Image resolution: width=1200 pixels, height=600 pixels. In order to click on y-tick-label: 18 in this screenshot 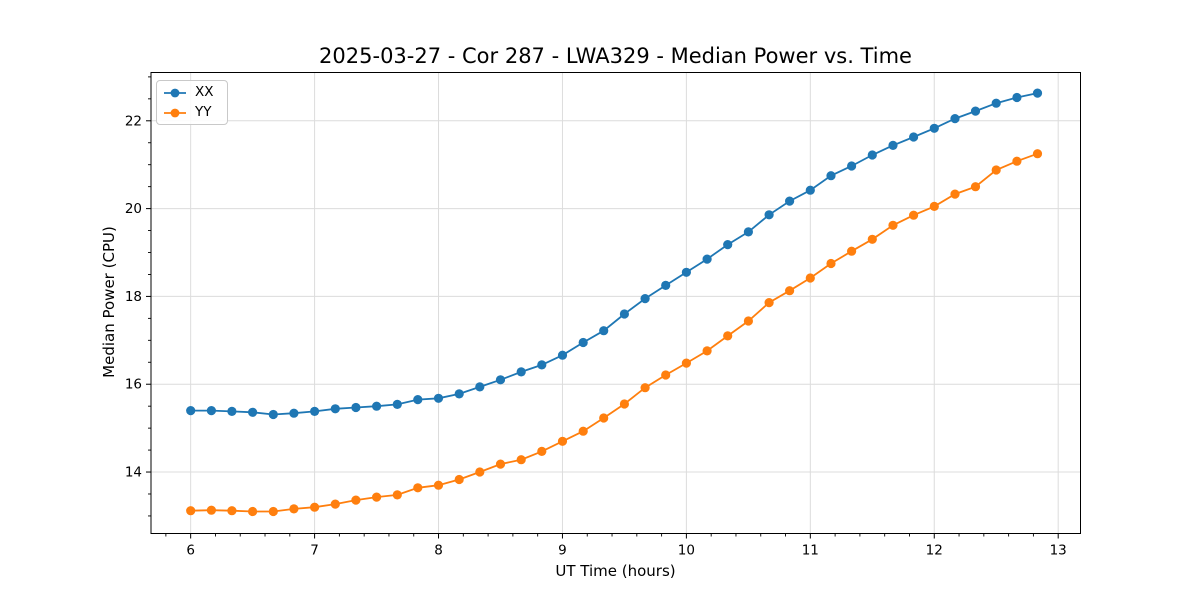, I will do `click(133, 297)`.